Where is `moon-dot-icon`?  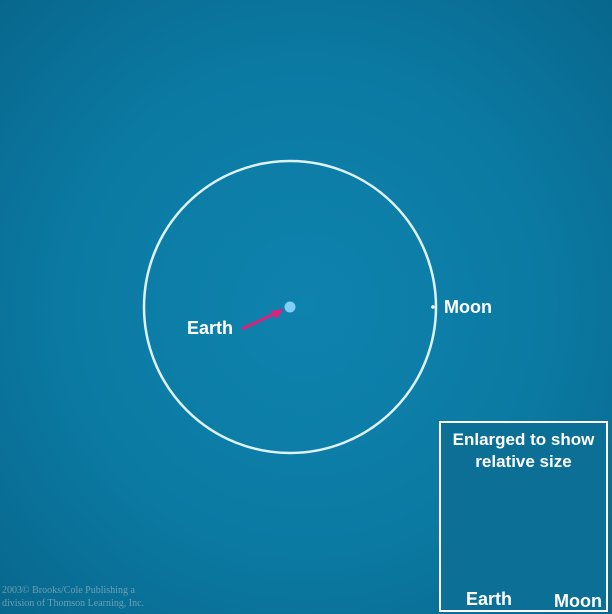 moon-dot-icon is located at coordinates (433, 307).